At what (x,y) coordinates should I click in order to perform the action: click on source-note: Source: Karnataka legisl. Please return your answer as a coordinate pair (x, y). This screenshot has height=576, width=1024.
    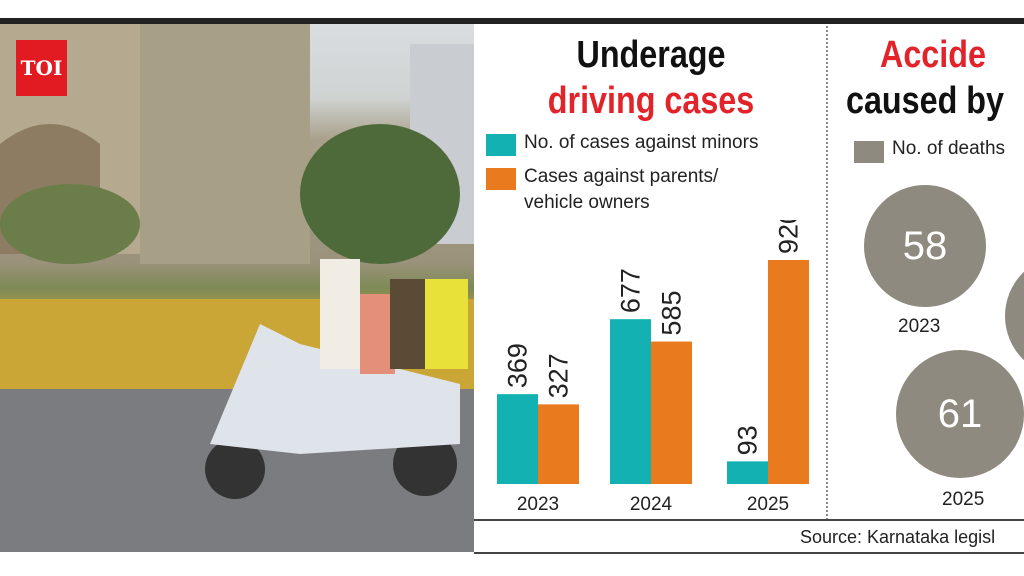
    Looking at the image, I should click on (898, 537).